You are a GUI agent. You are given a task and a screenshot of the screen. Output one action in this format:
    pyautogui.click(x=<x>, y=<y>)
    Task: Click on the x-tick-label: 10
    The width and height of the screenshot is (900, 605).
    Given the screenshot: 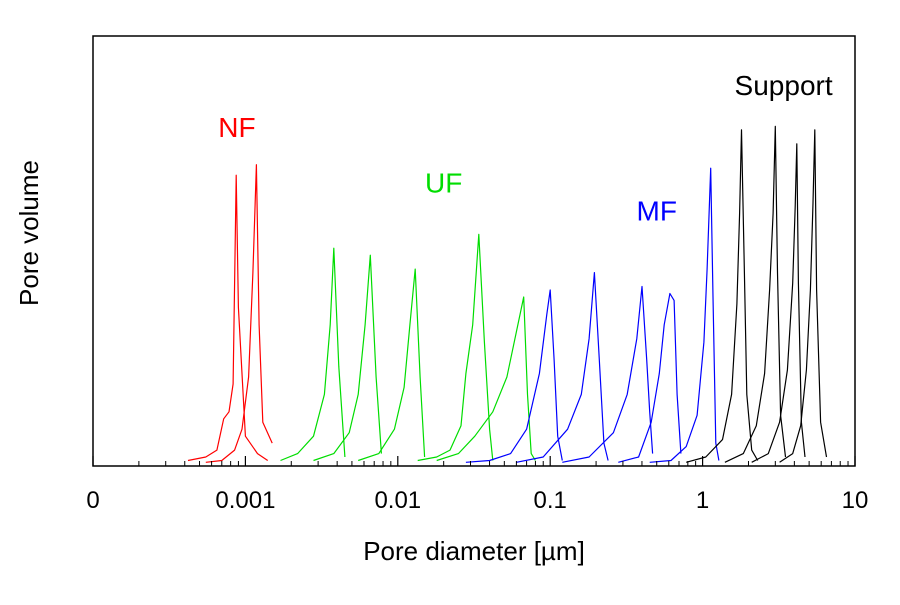 What is the action you would take?
    pyautogui.click(x=855, y=500)
    